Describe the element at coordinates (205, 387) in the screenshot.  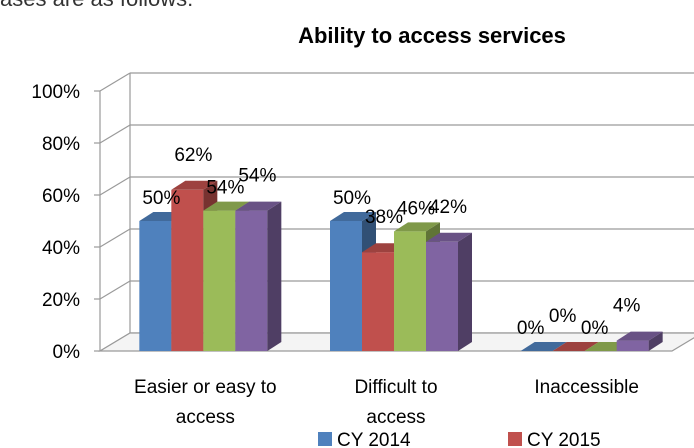
I see `x-tick-label: Easier or easy to` at that location.